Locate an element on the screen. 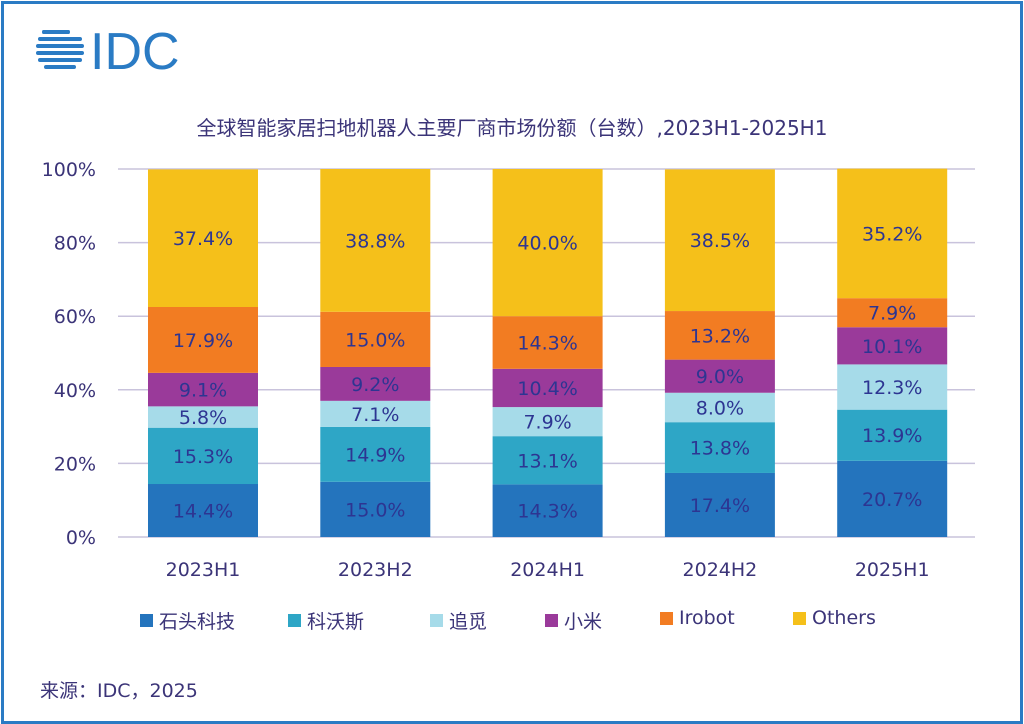 This screenshot has width=1024, height=724. chart-title: 全球智能家居扫地机器人主要厂商市场份额（台数）,2023H1-2025H1 is located at coordinates (512, 128).